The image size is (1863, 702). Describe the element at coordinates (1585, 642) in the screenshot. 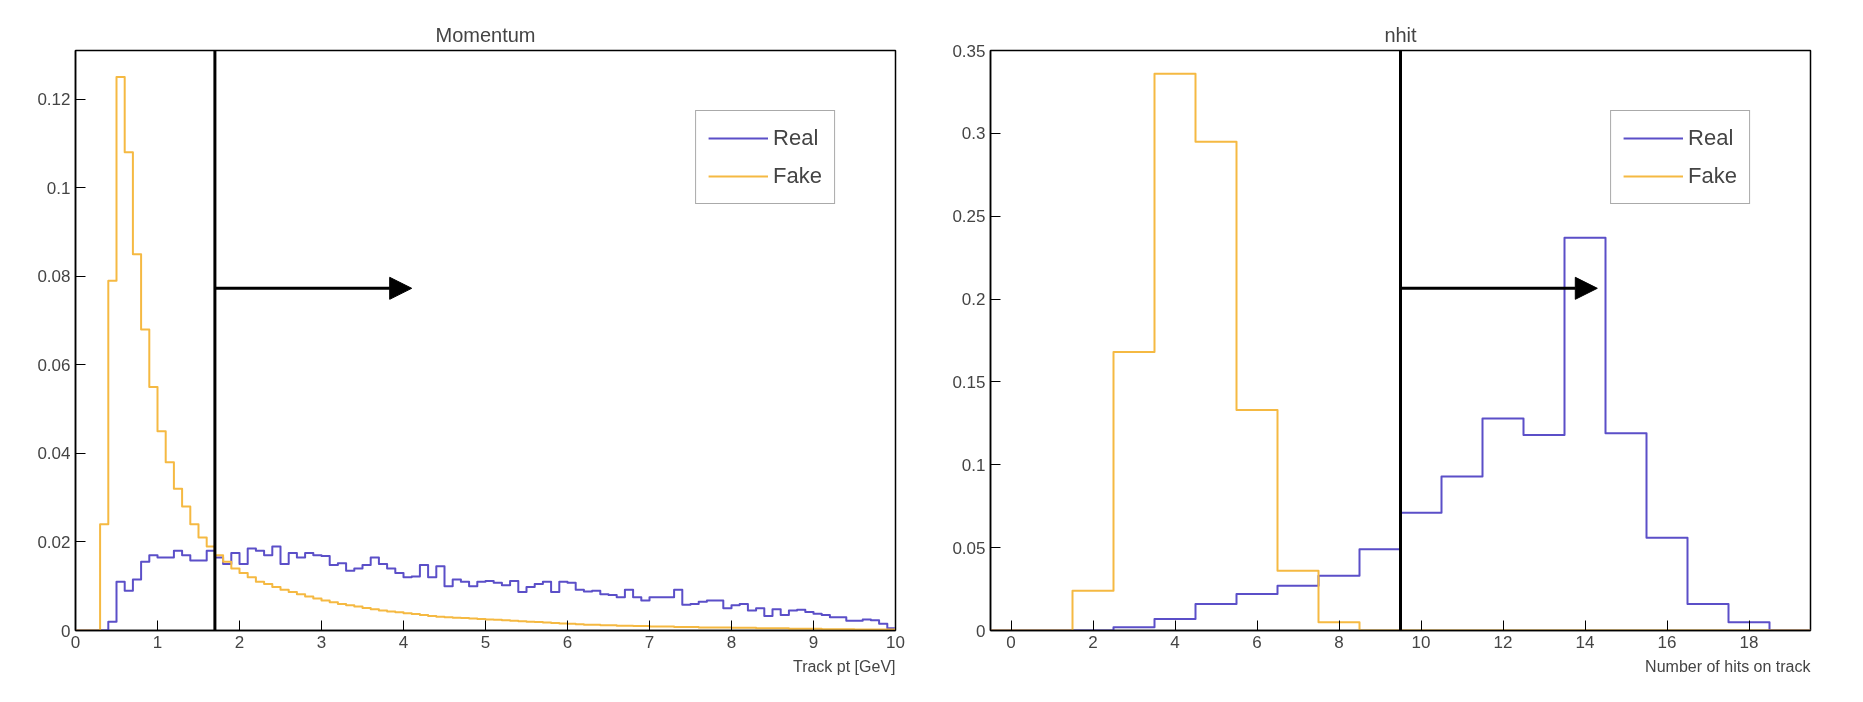

I see `x-tick-label: 14` at that location.